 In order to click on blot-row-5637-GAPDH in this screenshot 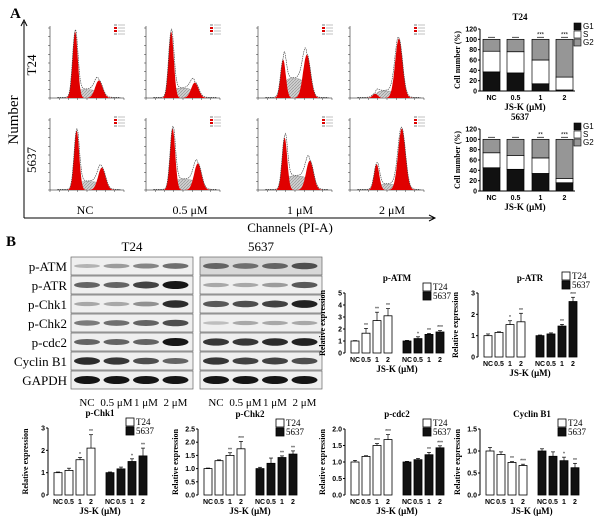, I will do `click(261, 380)`.